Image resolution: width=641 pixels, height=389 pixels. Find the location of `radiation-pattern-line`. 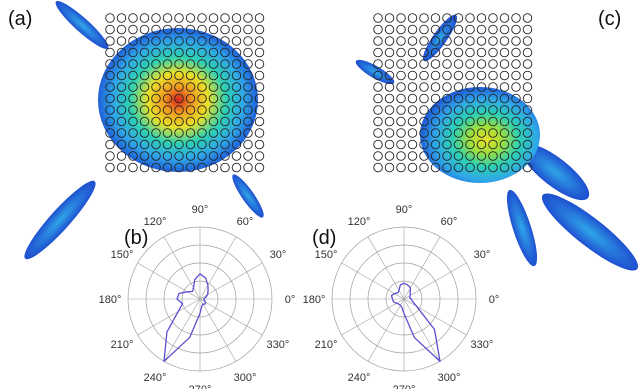

radiation-pattern-line is located at coordinates (415, 322).